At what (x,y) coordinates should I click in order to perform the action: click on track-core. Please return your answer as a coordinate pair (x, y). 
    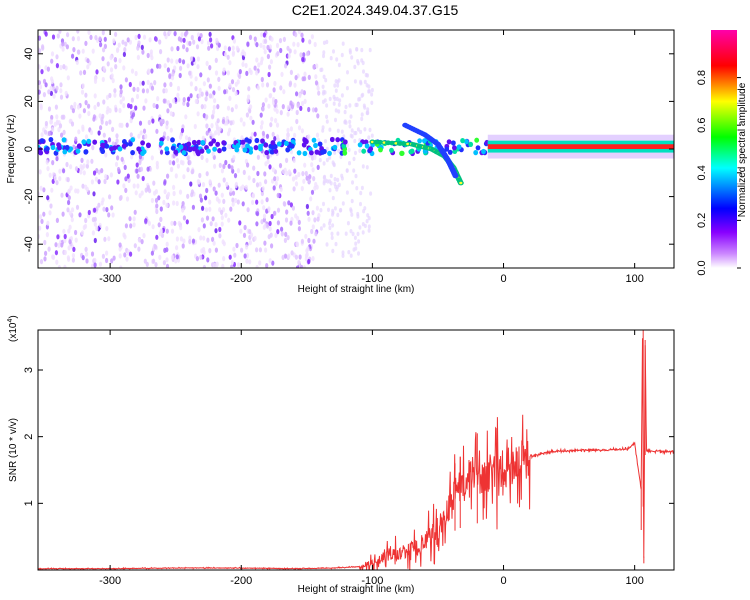
    Looking at the image, I should click on (408, 144).